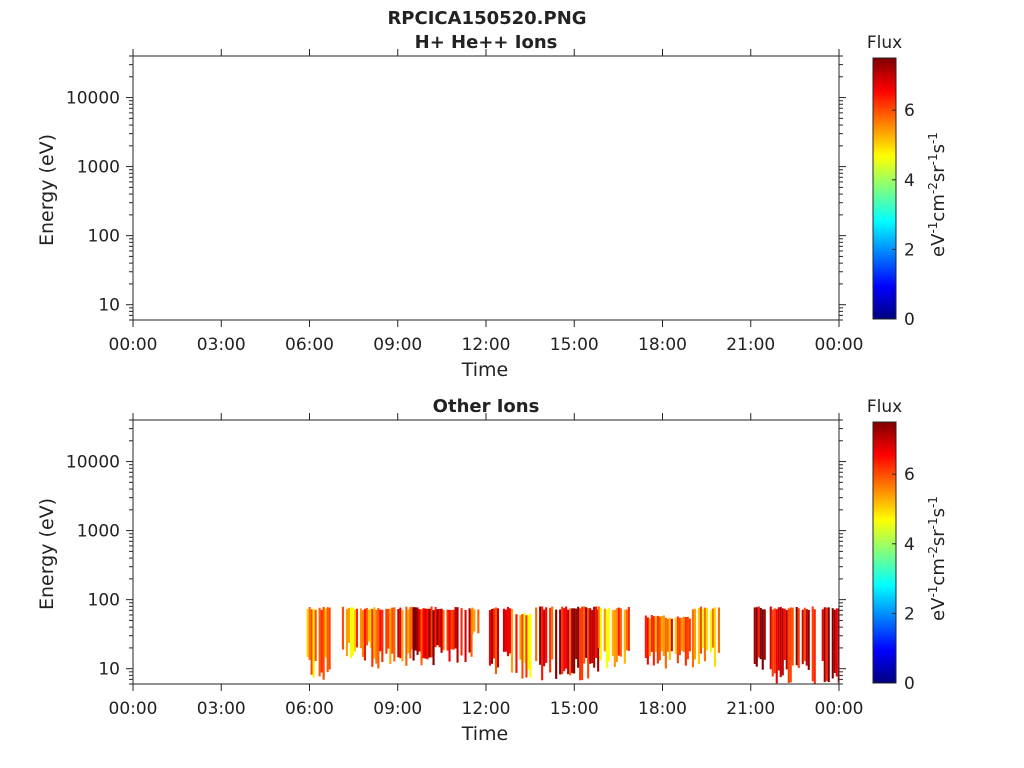  What do you see at coordinates (938, 207) in the screenshot?
I see `unit-base: cm` at bounding box center [938, 207].